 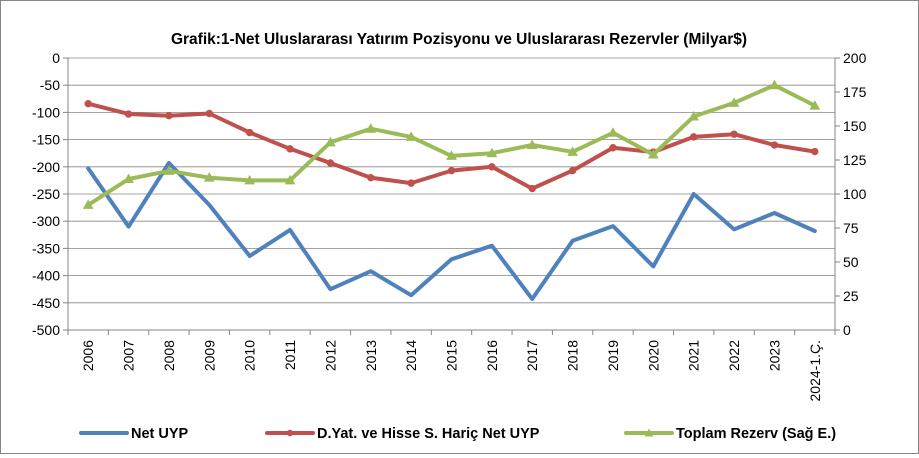 What do you see at coordinates (46, 194) in the screenshot?
I see `left-tick-label: -250` at bounding box center [46, 194].